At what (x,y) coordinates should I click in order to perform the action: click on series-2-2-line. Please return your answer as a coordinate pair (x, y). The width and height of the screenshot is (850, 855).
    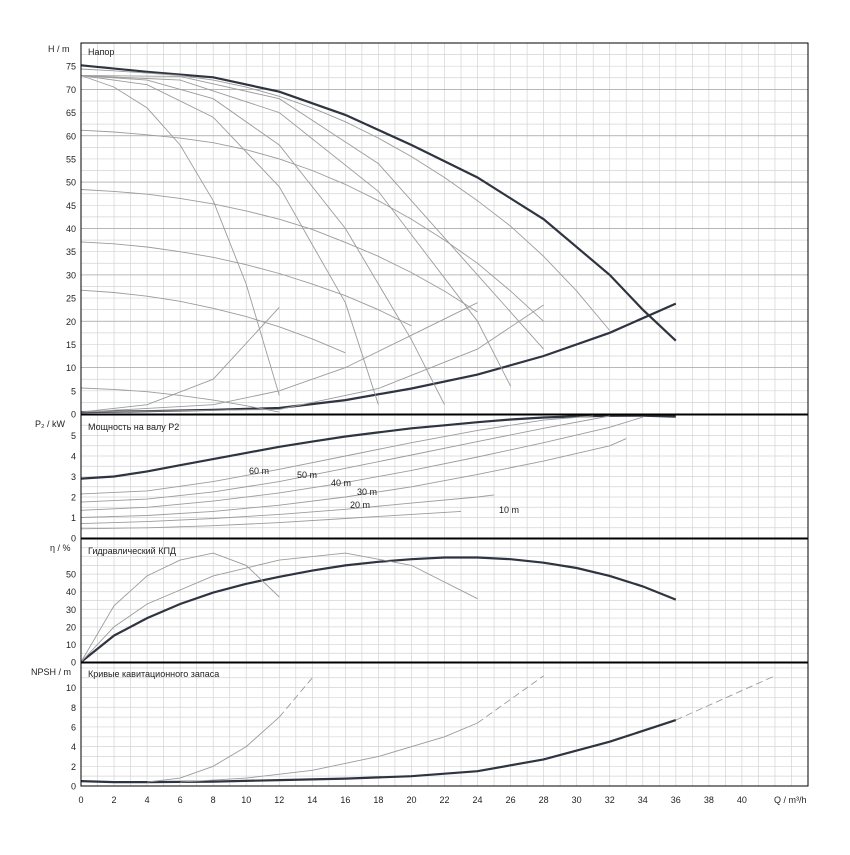
    Looking at the image, I should click on (279, 607).